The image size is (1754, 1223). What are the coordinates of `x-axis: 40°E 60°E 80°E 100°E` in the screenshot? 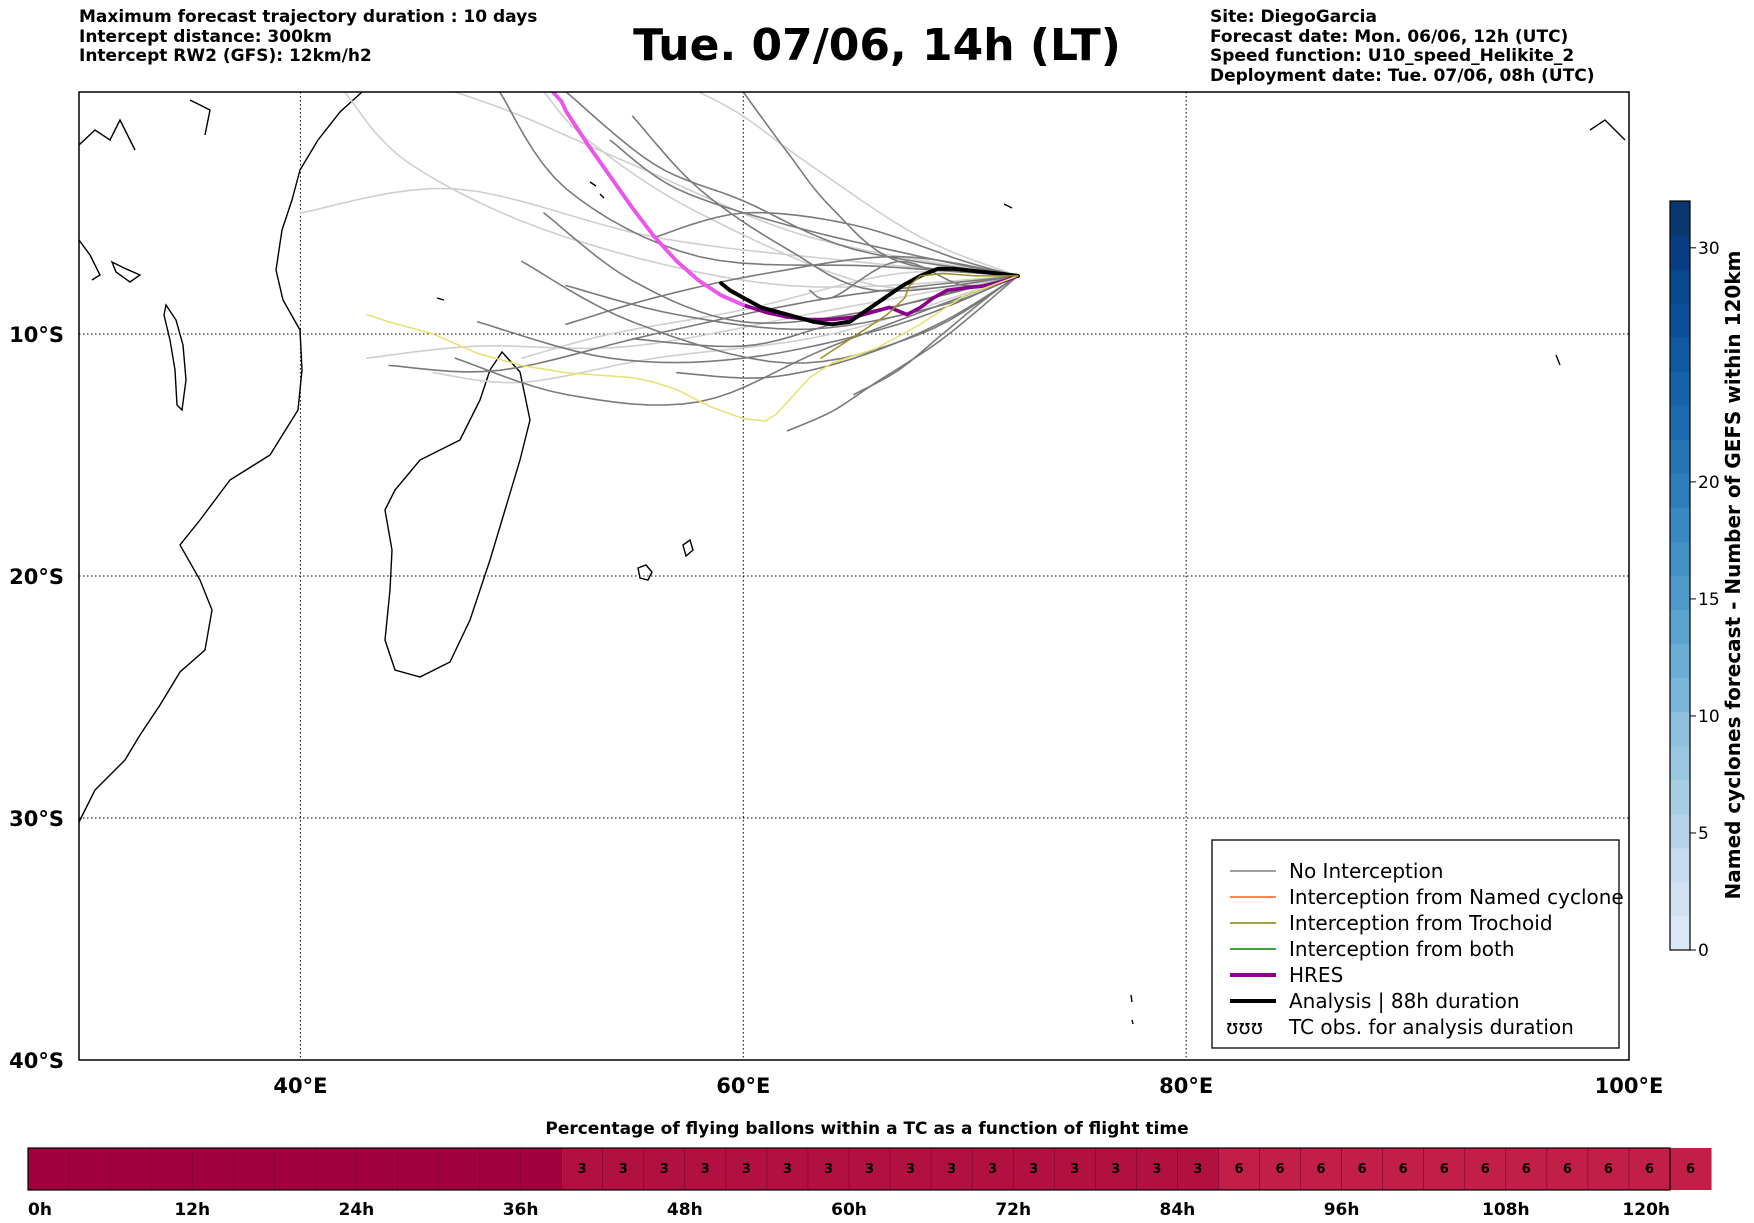 It's located at (968, 1086).